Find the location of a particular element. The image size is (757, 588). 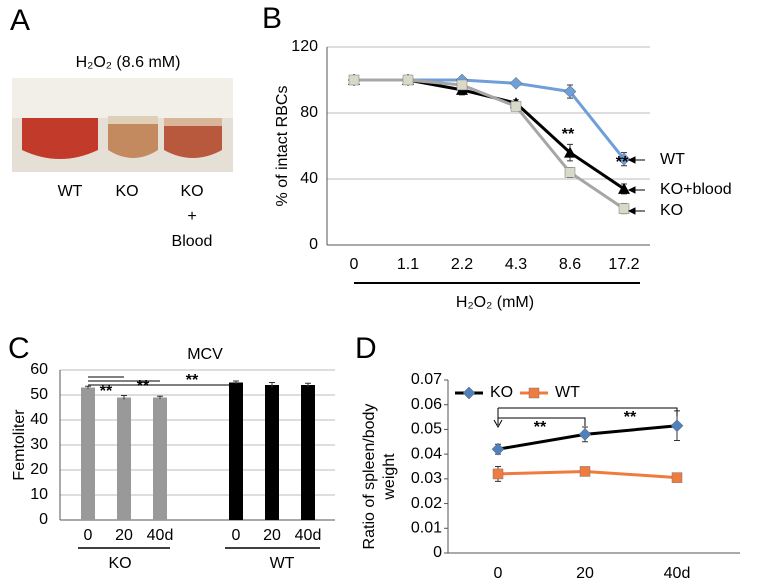

legend-label: WT is located at coordinates (567, 392).